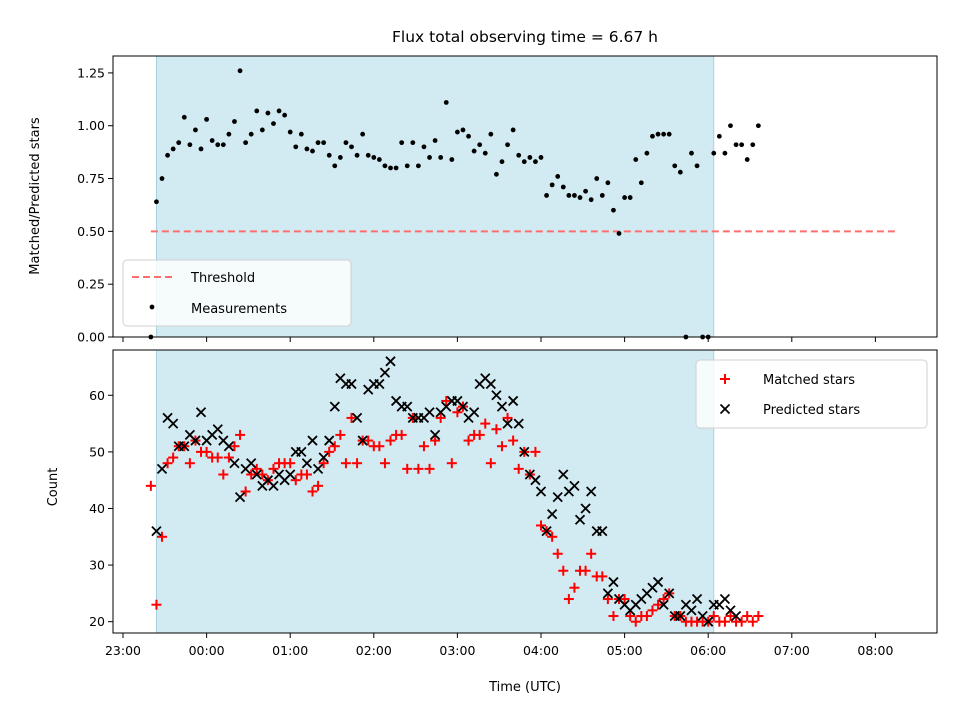 The image size is (960, 724). Describe the element at coordinates (207, 650) in the screenshot. I see `x-tick-label: 00:00` at that location.